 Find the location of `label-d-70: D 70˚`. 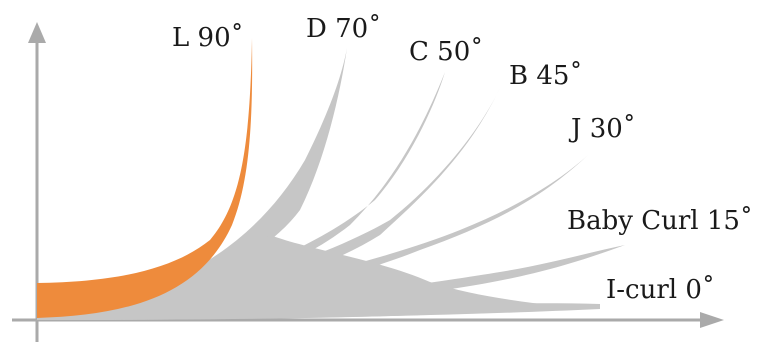

label-d-70: D 70˚ is located at coordinates (343, 29).